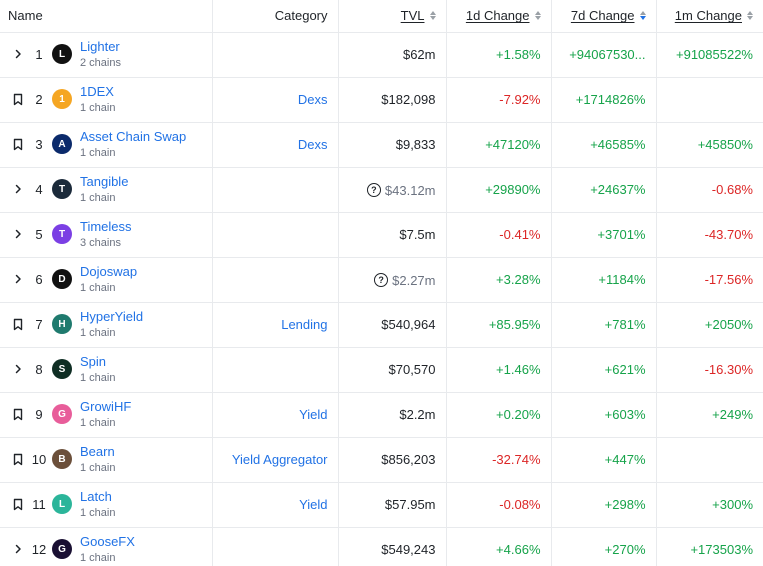 The image size is (763, 566). I want to click on protocol-name-link: Asset Chain Swap, so click(133, 137).